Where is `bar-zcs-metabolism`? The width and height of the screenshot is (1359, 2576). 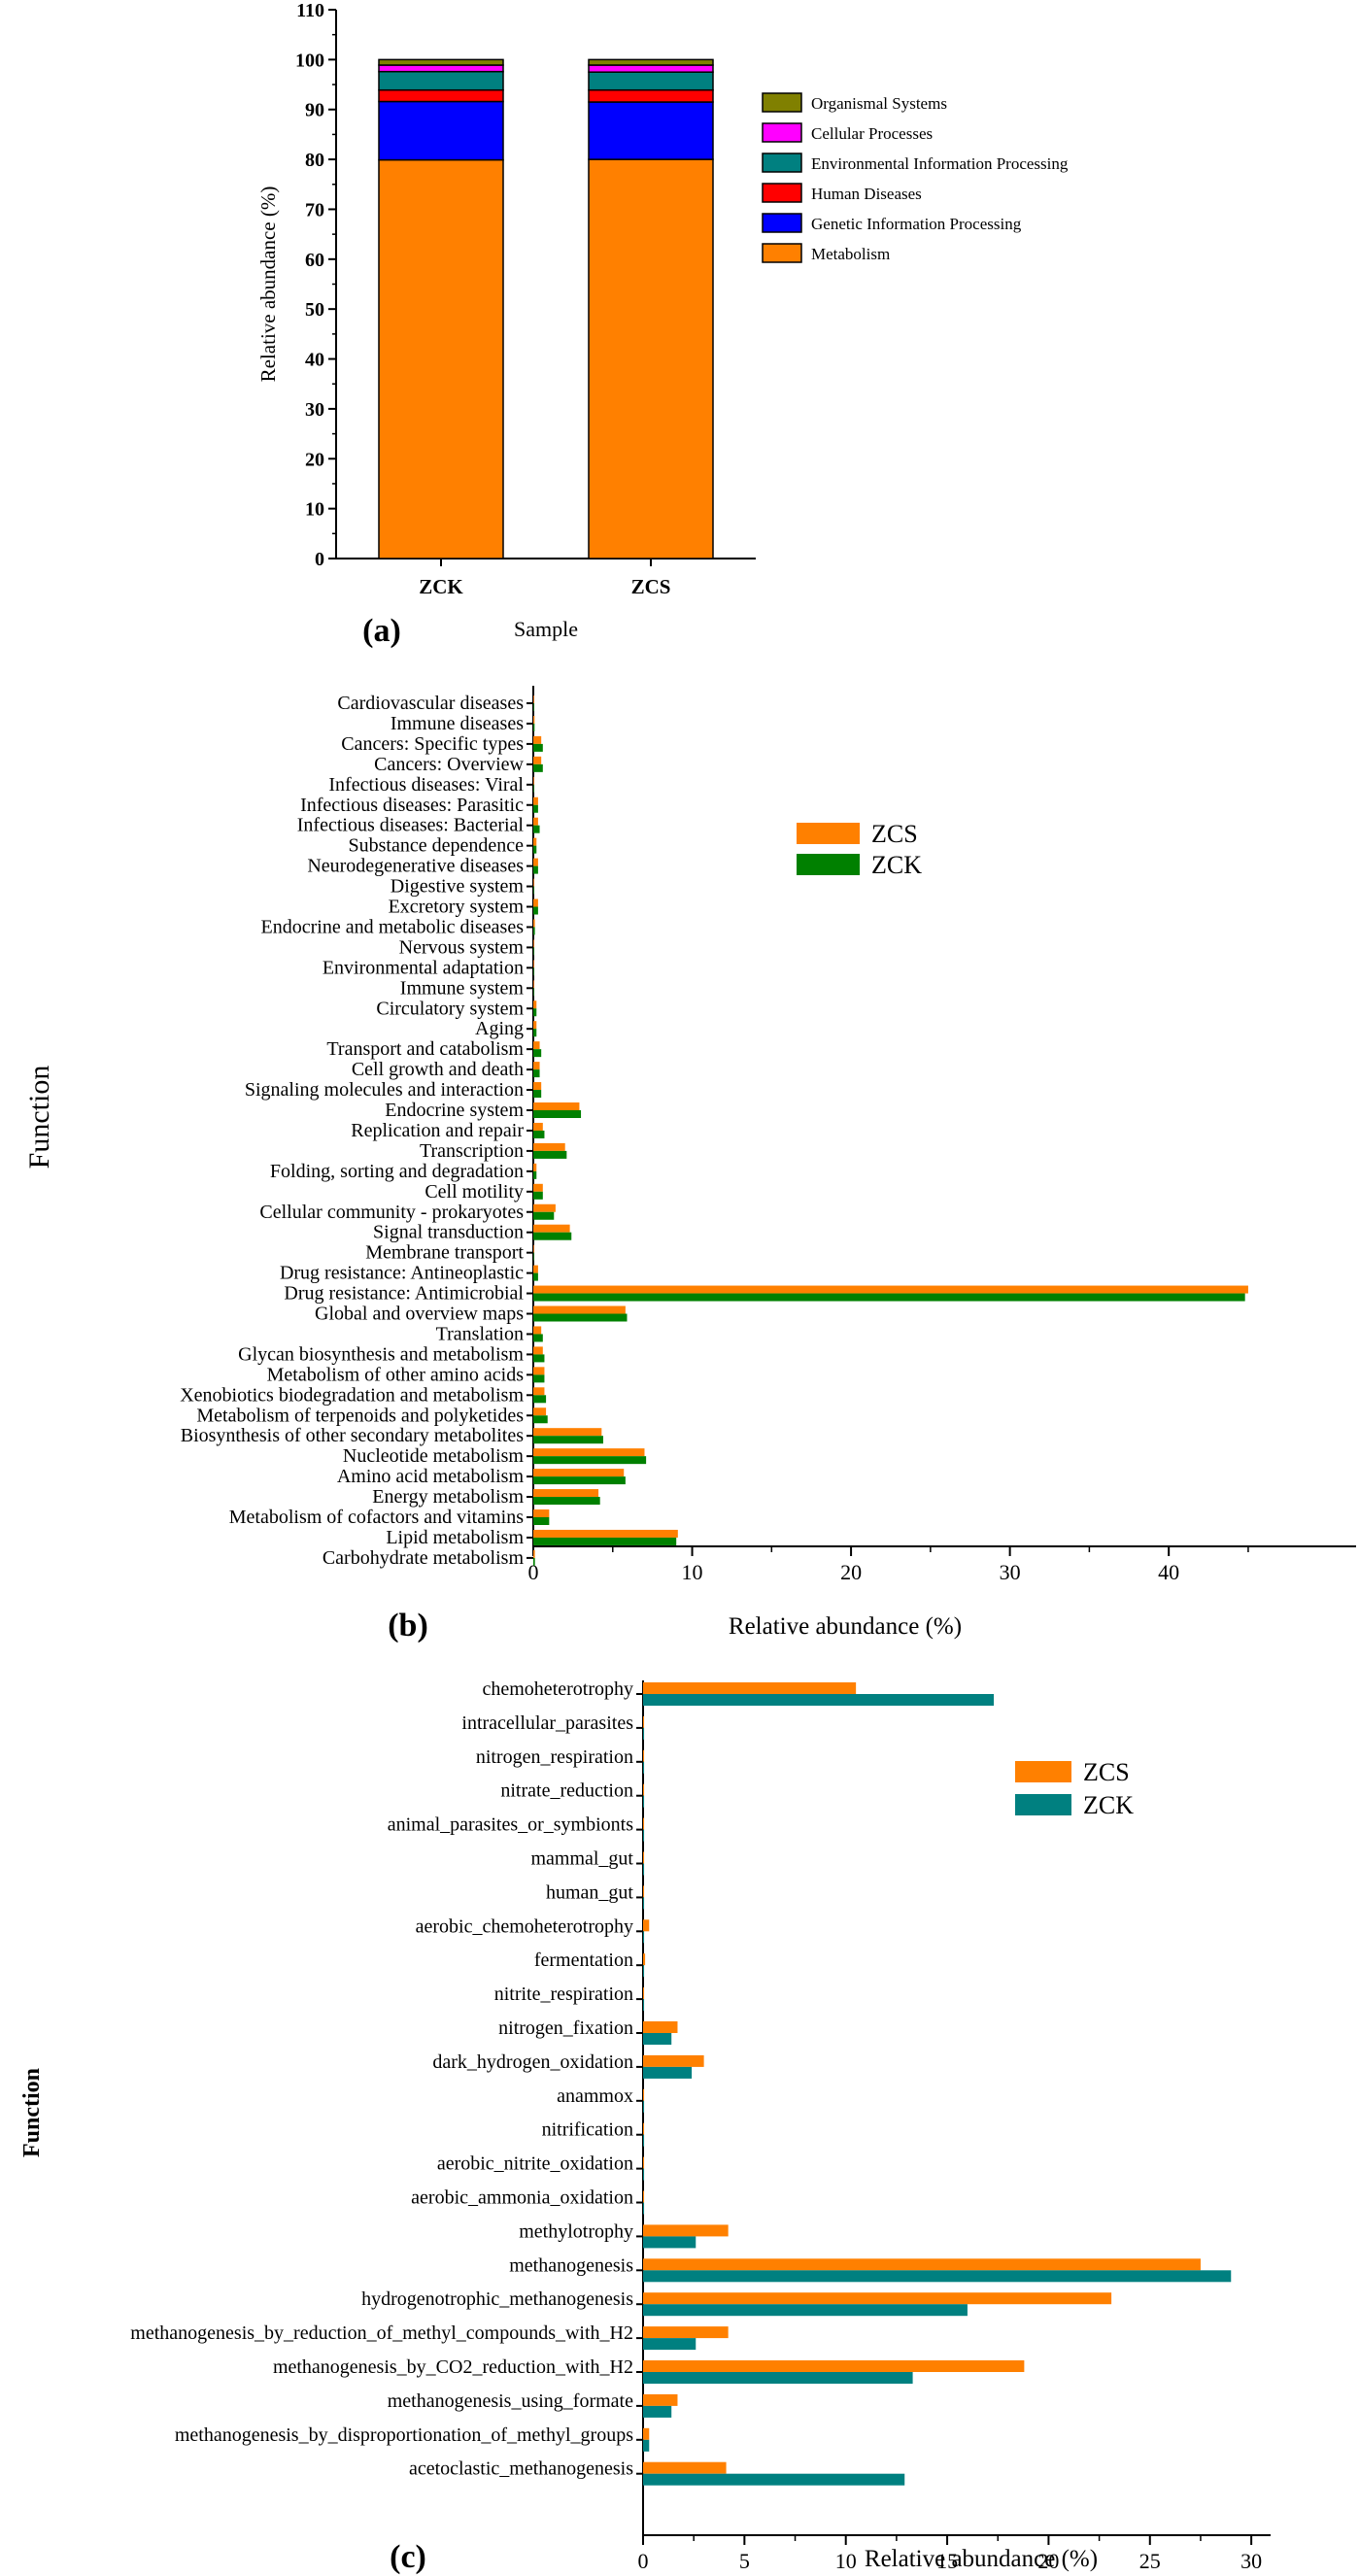
bar-zcs-metabolism is located at coordinates (651, 358).